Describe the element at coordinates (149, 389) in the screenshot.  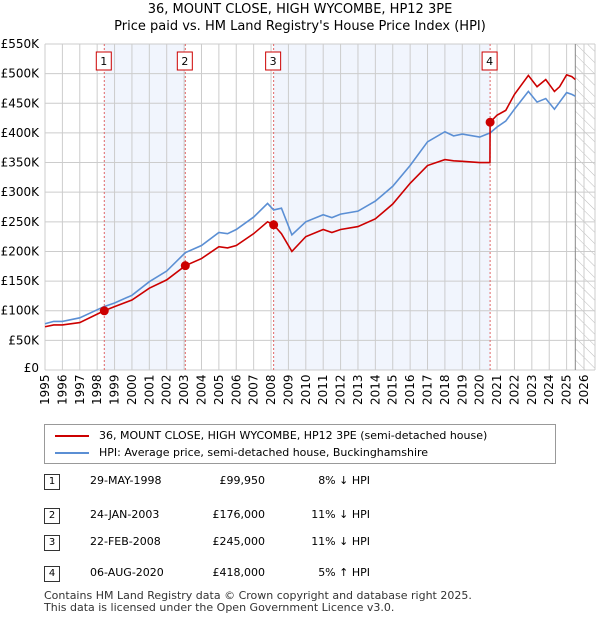
I see `x-tick-label: 2001` at that location.